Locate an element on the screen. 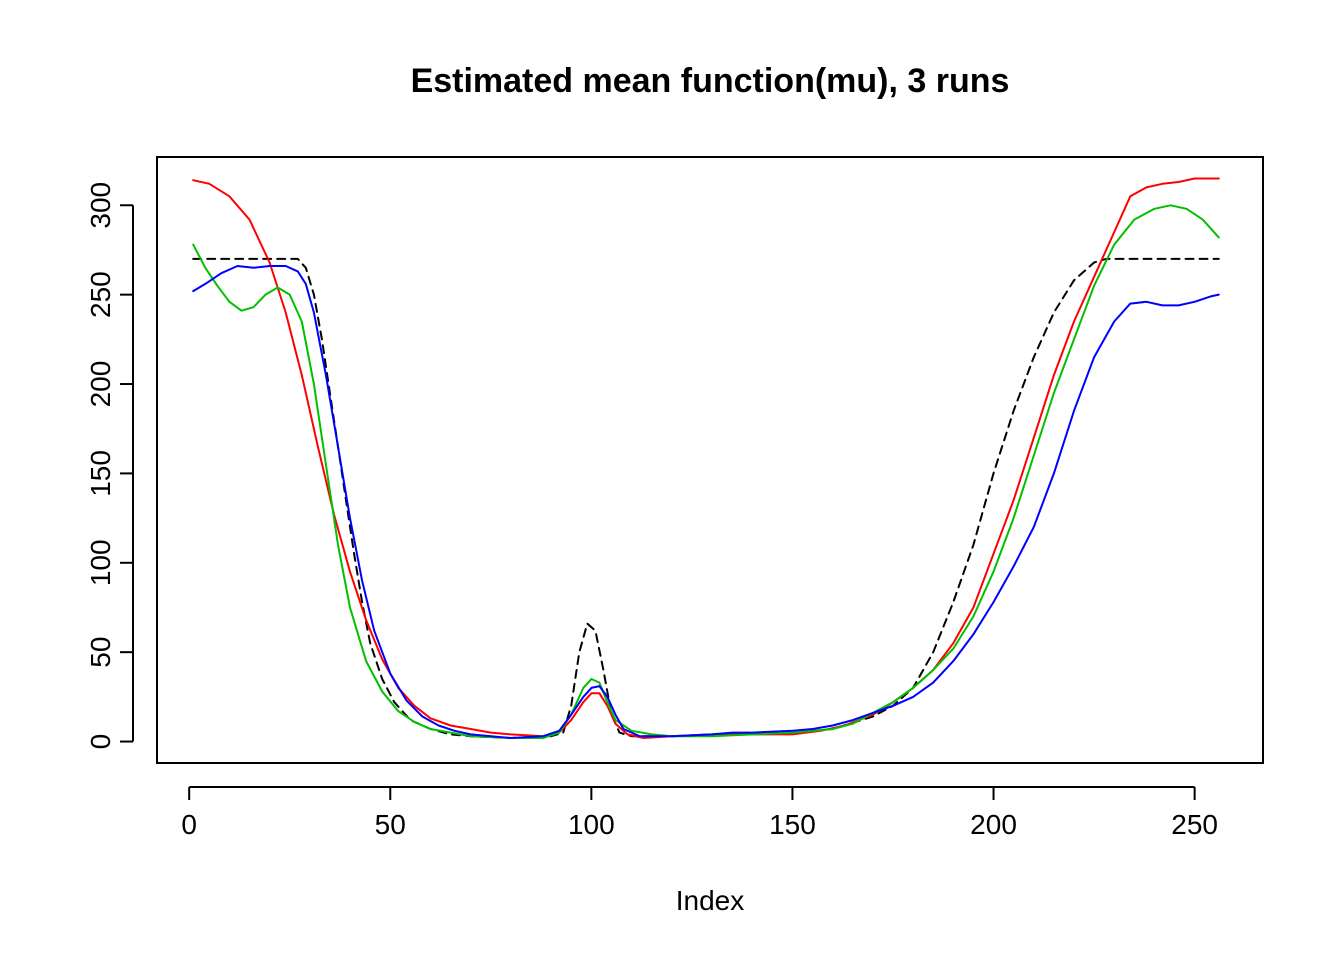 The image size is (1344, 960). x-tick-label: 0 is located at coordinates (189, 824).